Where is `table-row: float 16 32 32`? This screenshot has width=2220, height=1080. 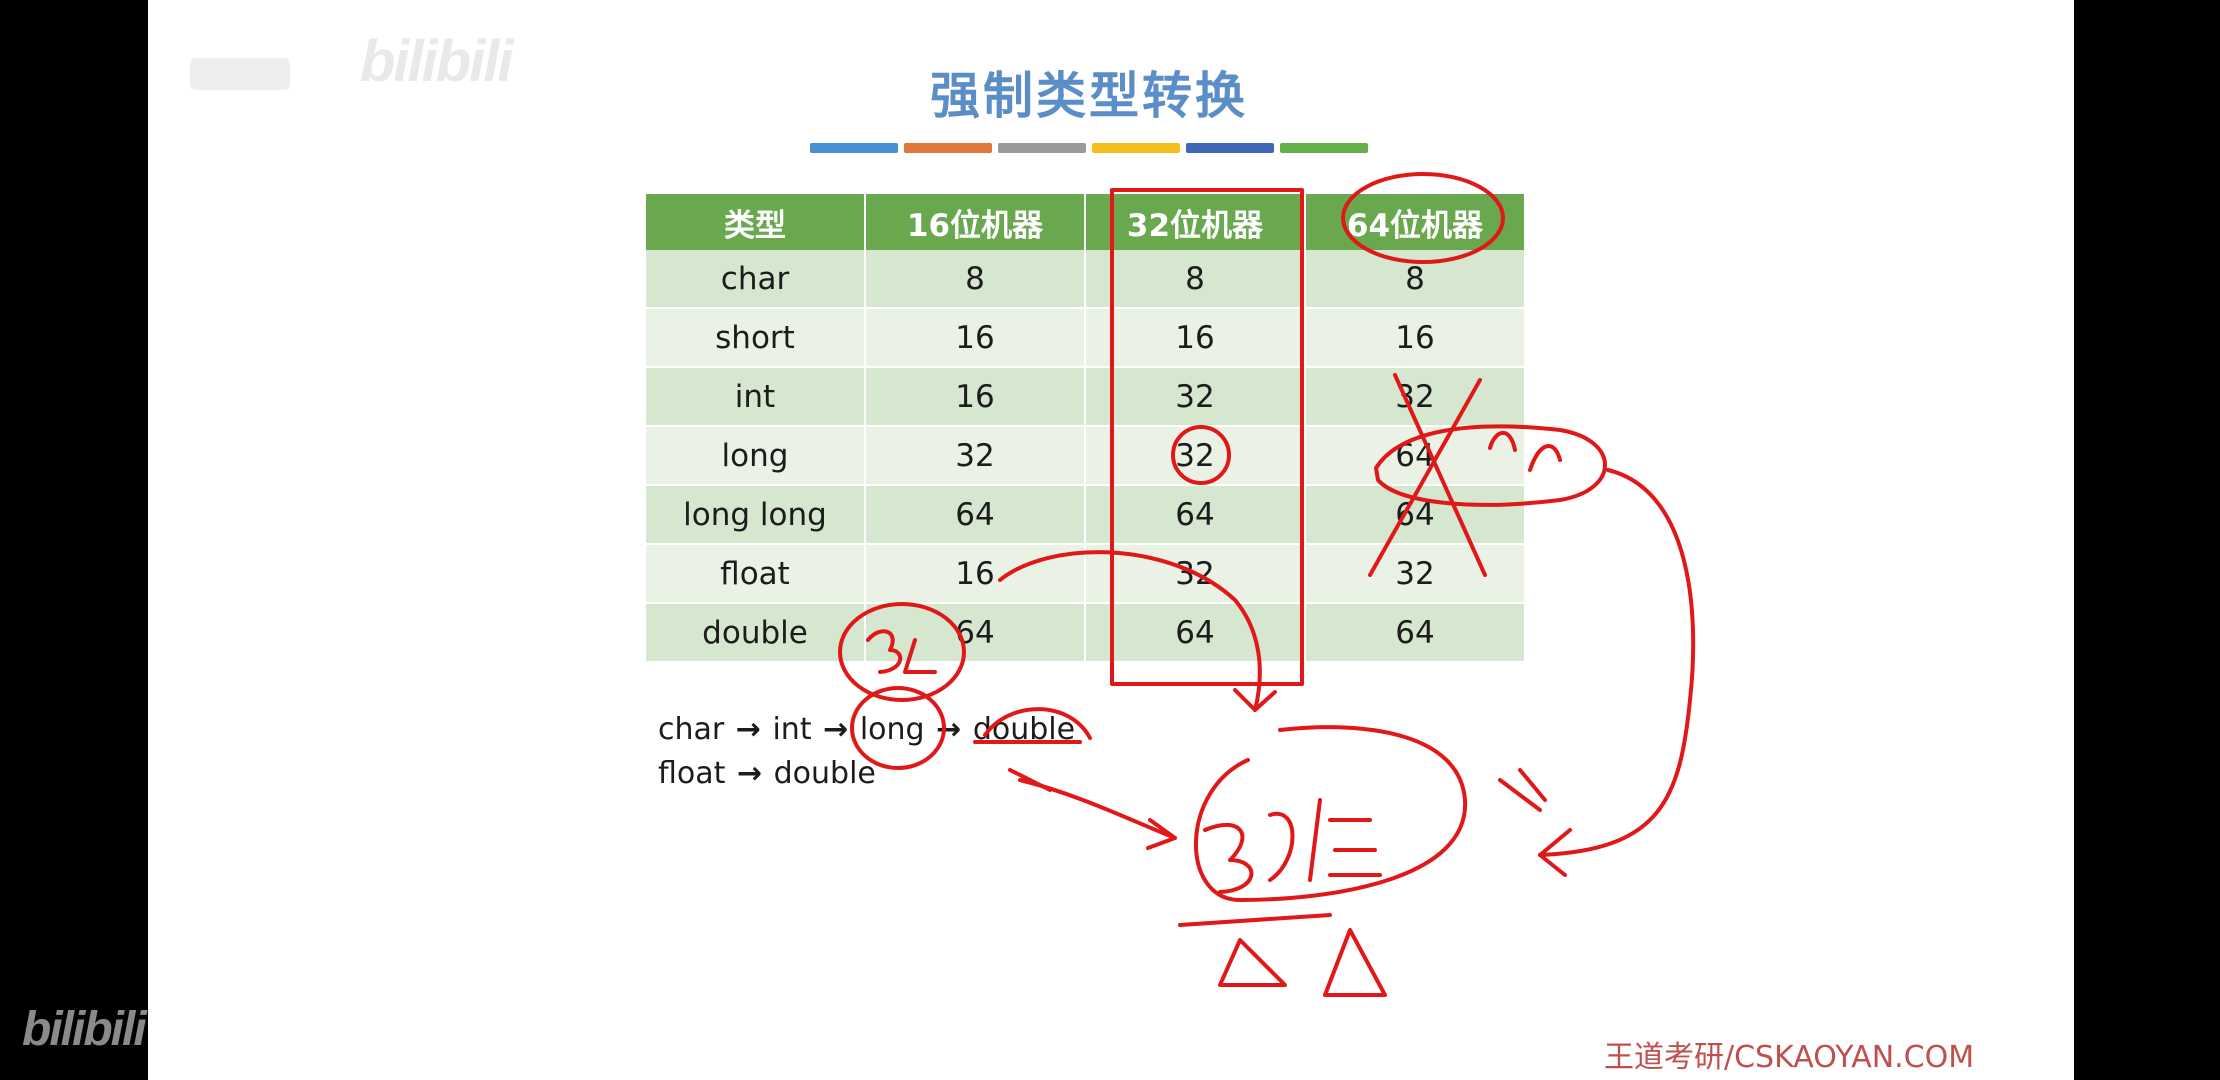 table-row: float 16 32 32 is located at coordinates (1085, 574).